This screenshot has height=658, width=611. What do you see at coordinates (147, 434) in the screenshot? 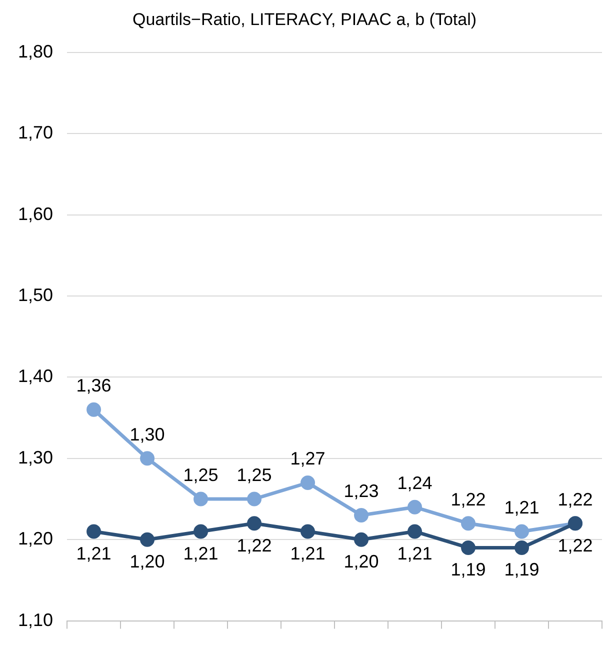
I see `data-label: 1,30` at bounding box center [147, 434].